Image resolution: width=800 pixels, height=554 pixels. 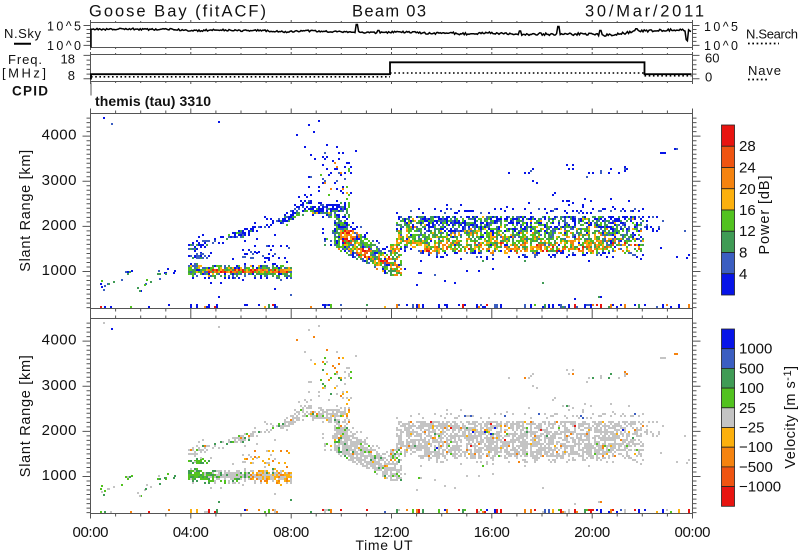 What do you see at coordinates (384, 545) in the screenshot?
I see `svg-text: Time UT` at bounding box center [384, 545].